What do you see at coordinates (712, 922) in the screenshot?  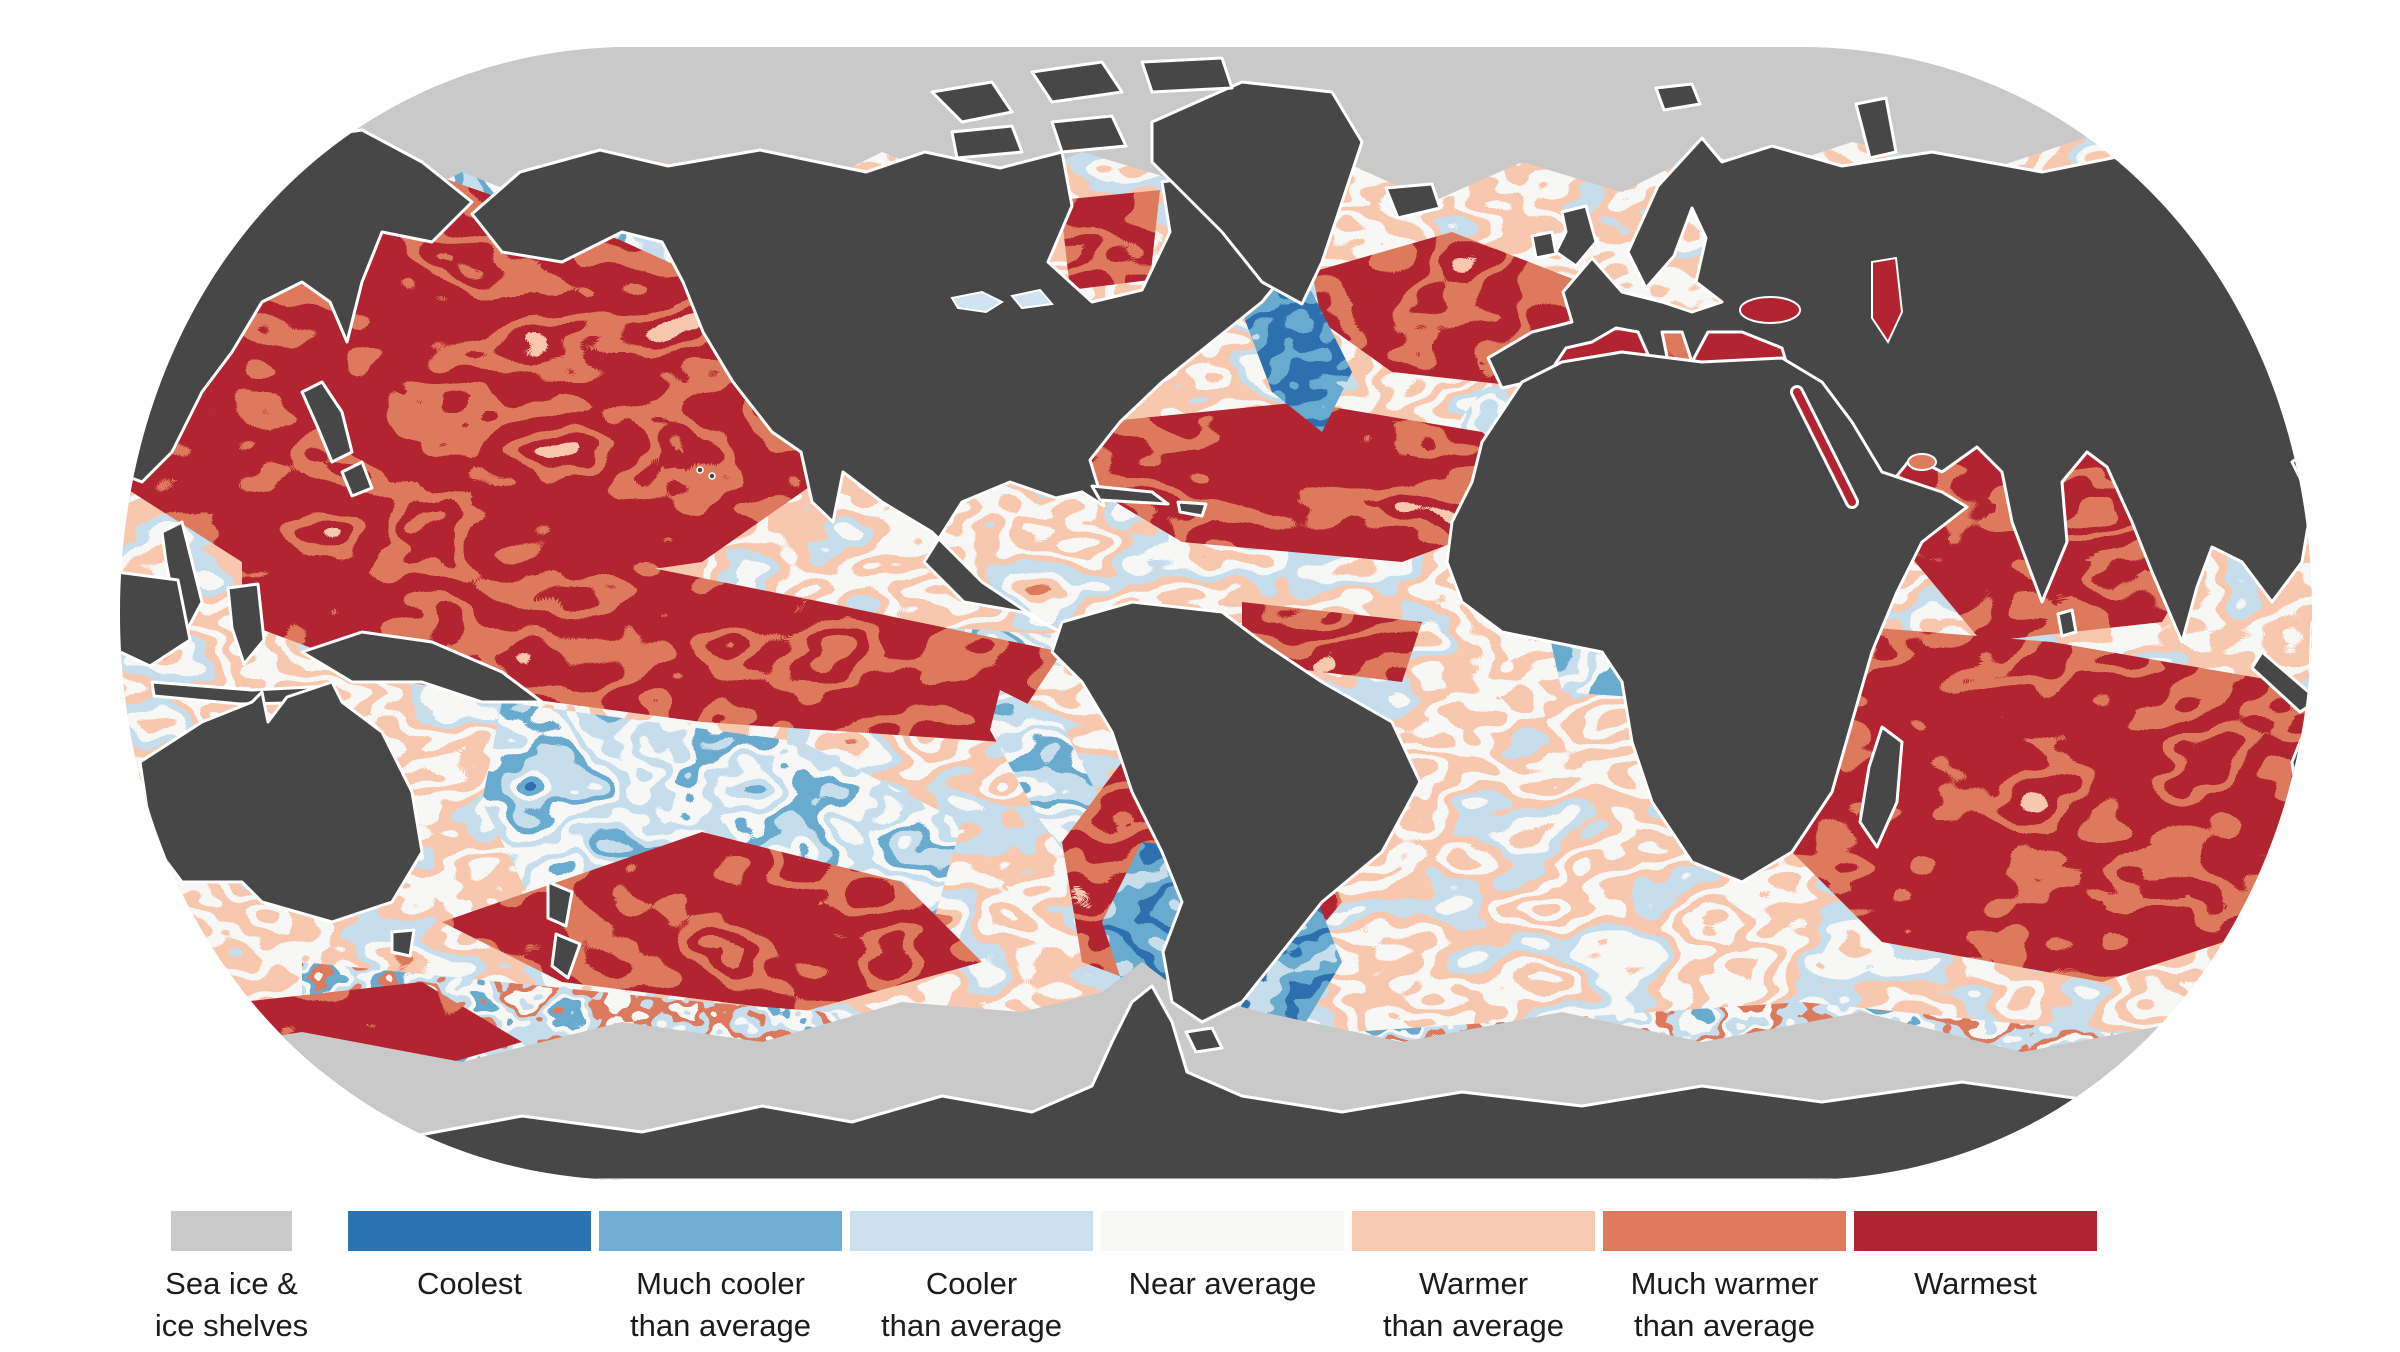 I see `hot-patch-south-pacific` at bounding box center [712, 922].